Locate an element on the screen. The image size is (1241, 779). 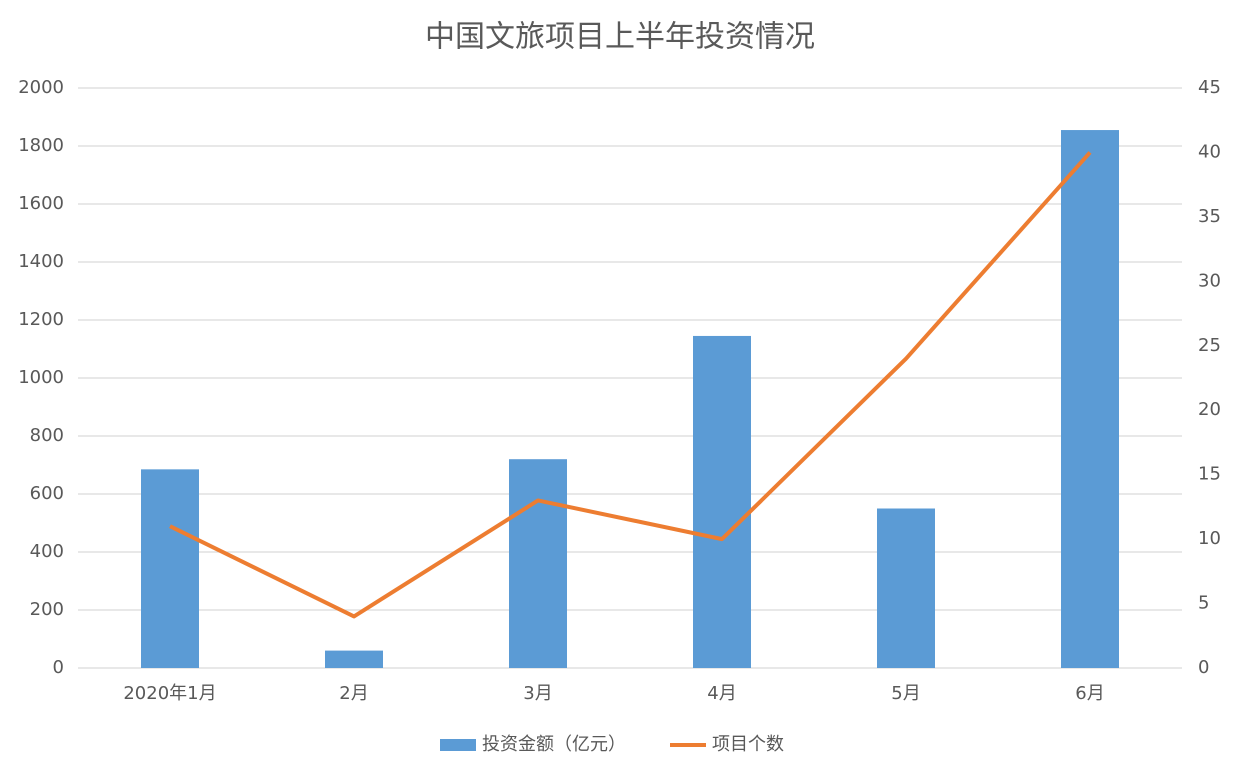
y2-tick-label: 30 is located at coordinates (1209, 280).